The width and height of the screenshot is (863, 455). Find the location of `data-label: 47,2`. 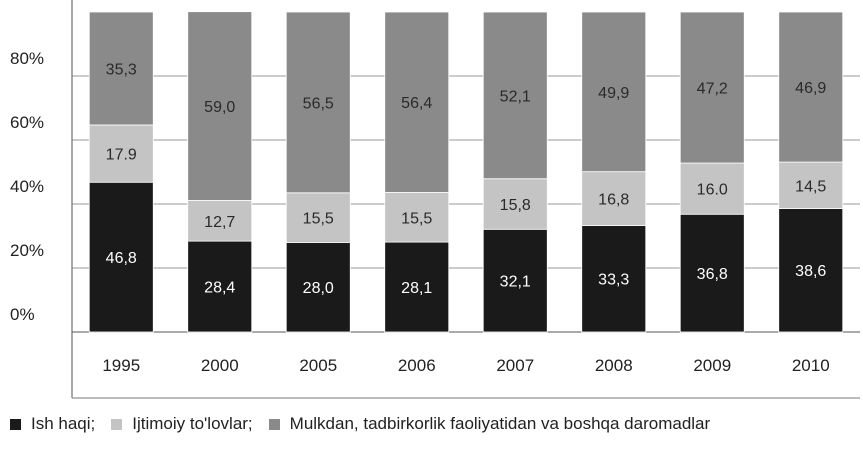

data-label: 47,2 is located at coordinates (712, 89).